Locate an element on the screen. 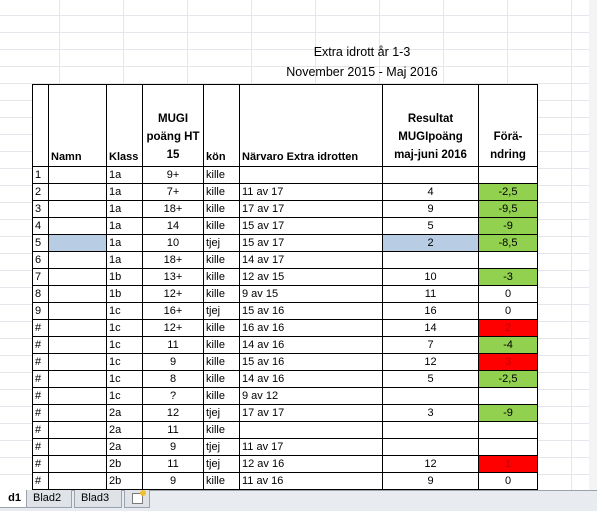 The height and width of the screenshot is (511, 597). cell-mugi-poang: 8 is located at coordinates (173, 379).